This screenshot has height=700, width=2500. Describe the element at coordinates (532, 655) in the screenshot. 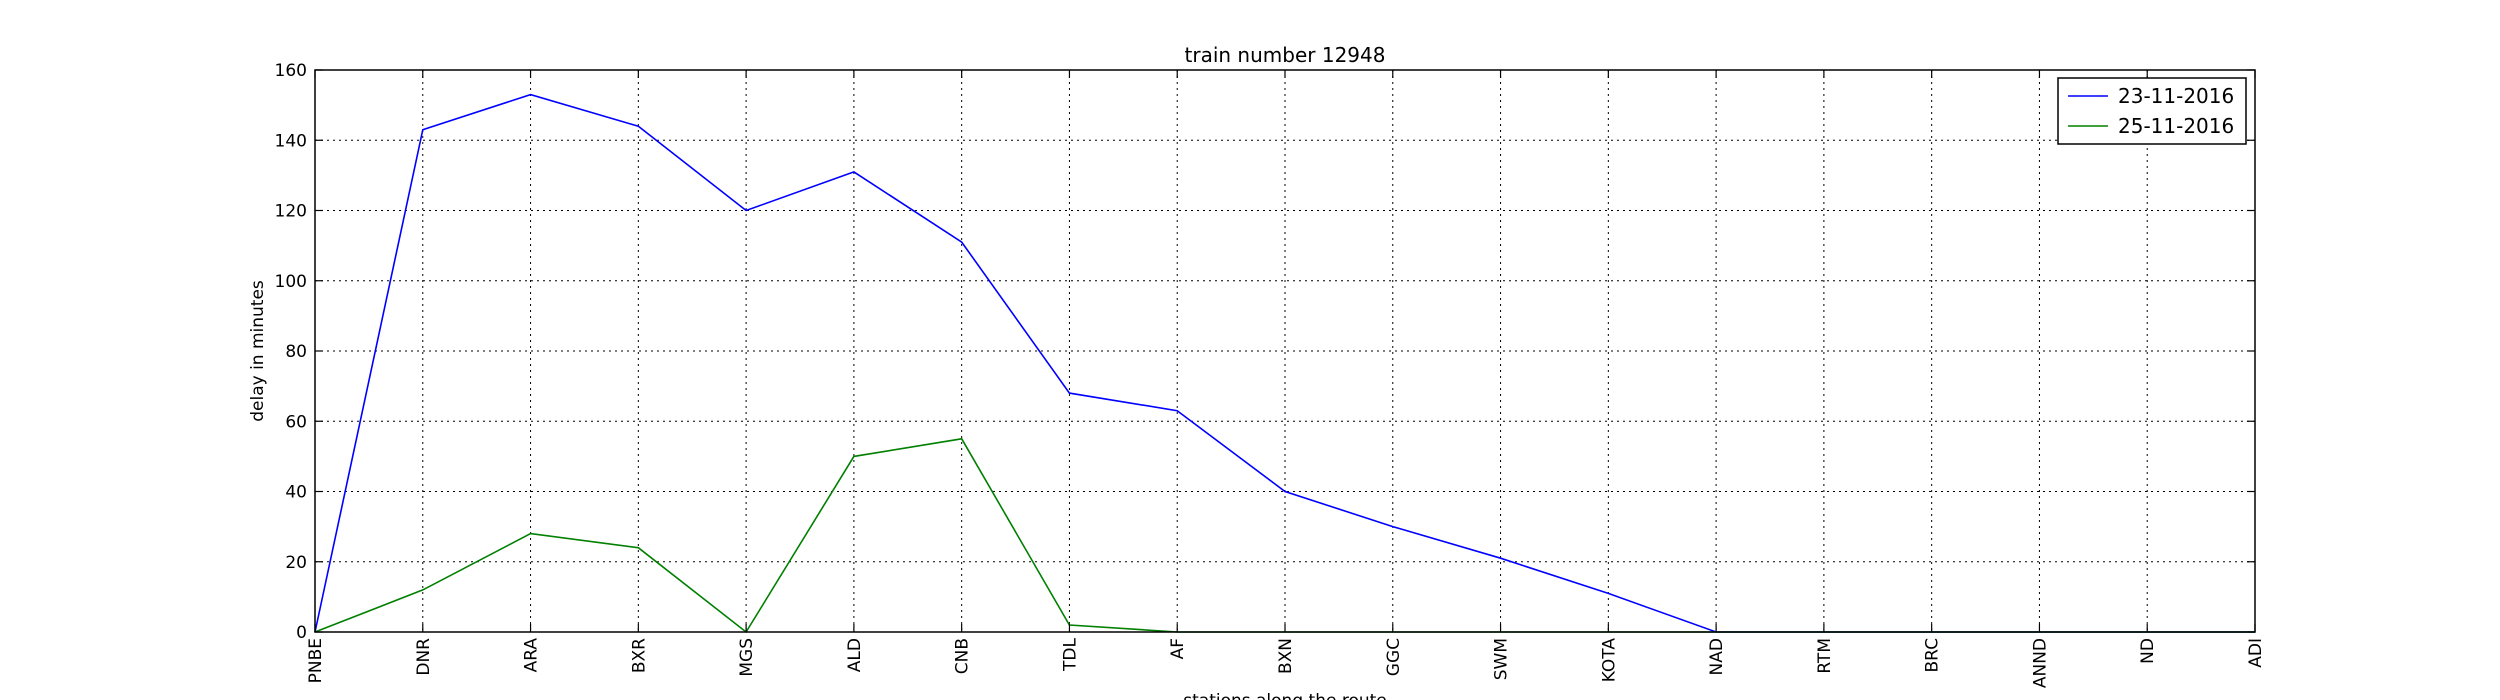

I see `x-tick-label: ARA` at that location.